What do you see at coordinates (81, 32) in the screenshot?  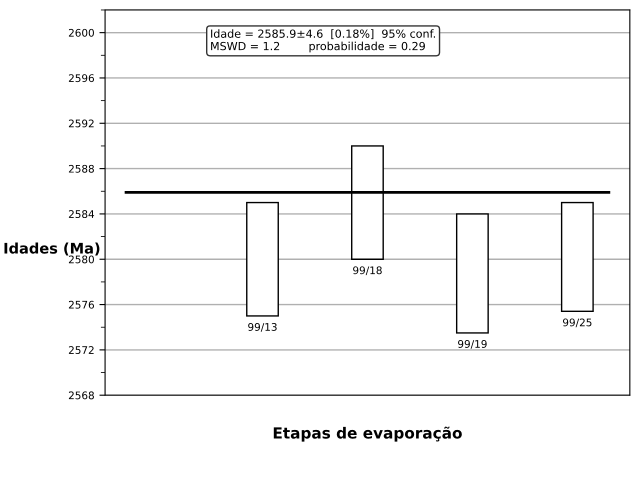 I see `y-tick-label: 2600` at bounding box center [81, 32].